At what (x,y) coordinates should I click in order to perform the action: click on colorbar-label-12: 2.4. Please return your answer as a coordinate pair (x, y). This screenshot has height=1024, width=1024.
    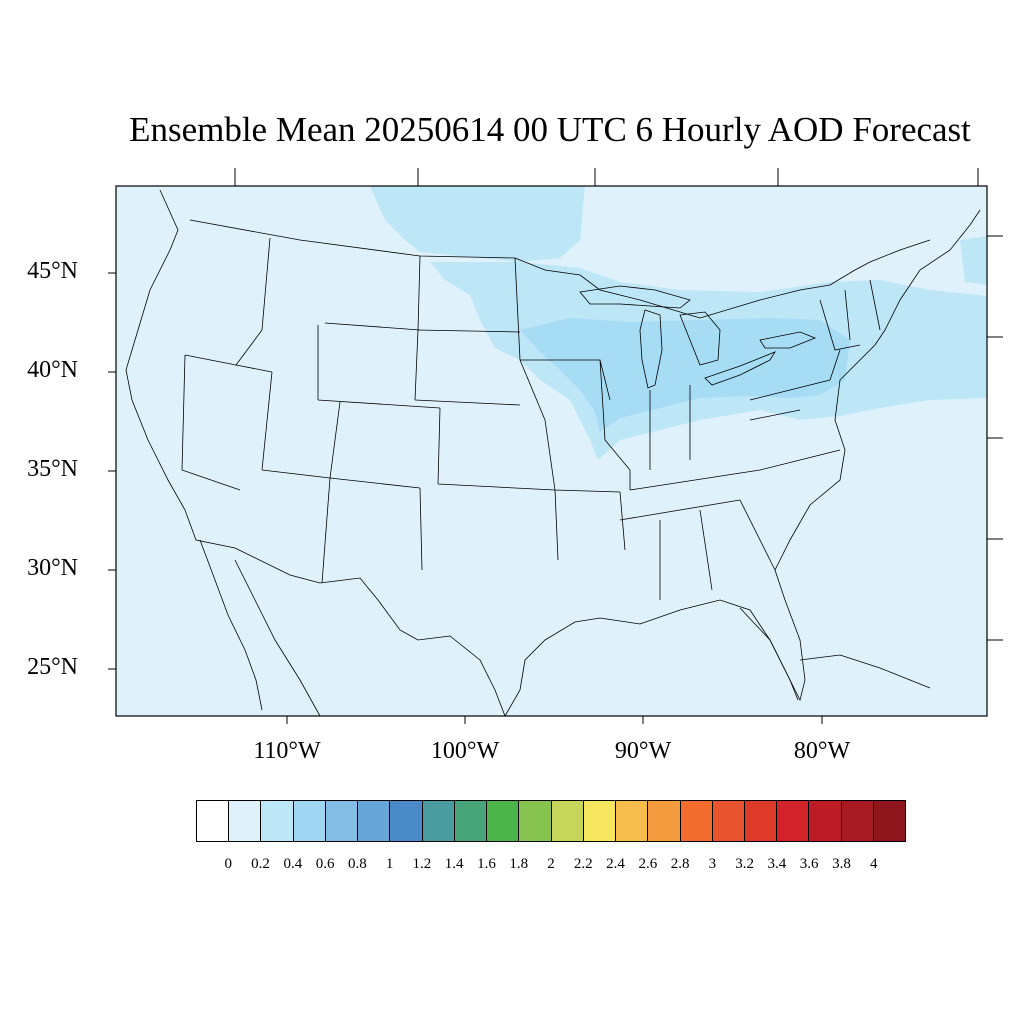
    Looking at the image, I should click on (615, 864).